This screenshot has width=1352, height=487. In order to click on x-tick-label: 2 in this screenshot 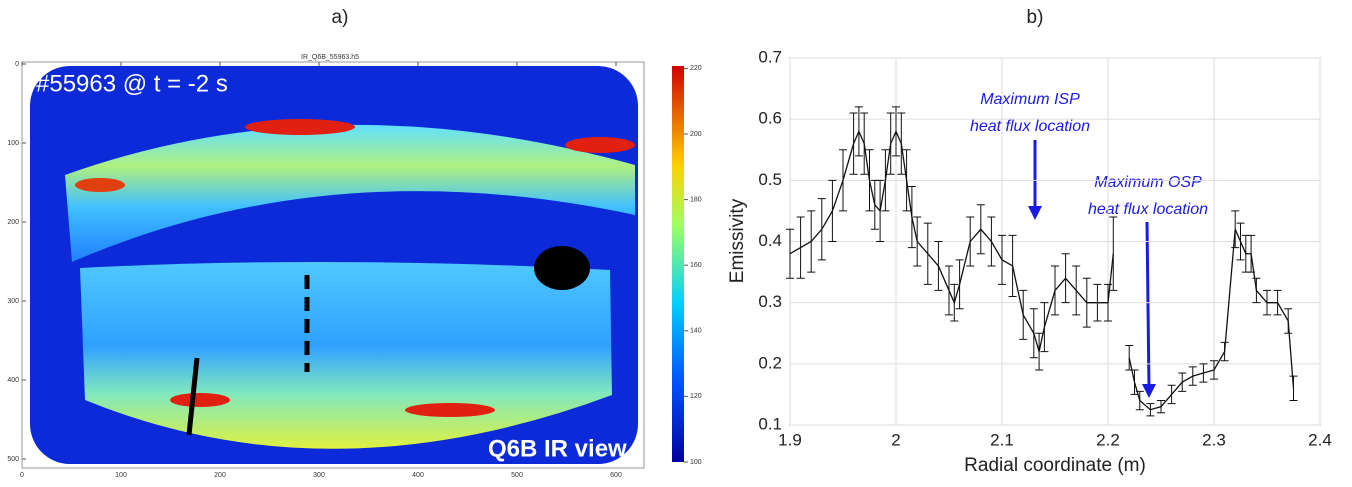, I will do `click(895, 439)`.